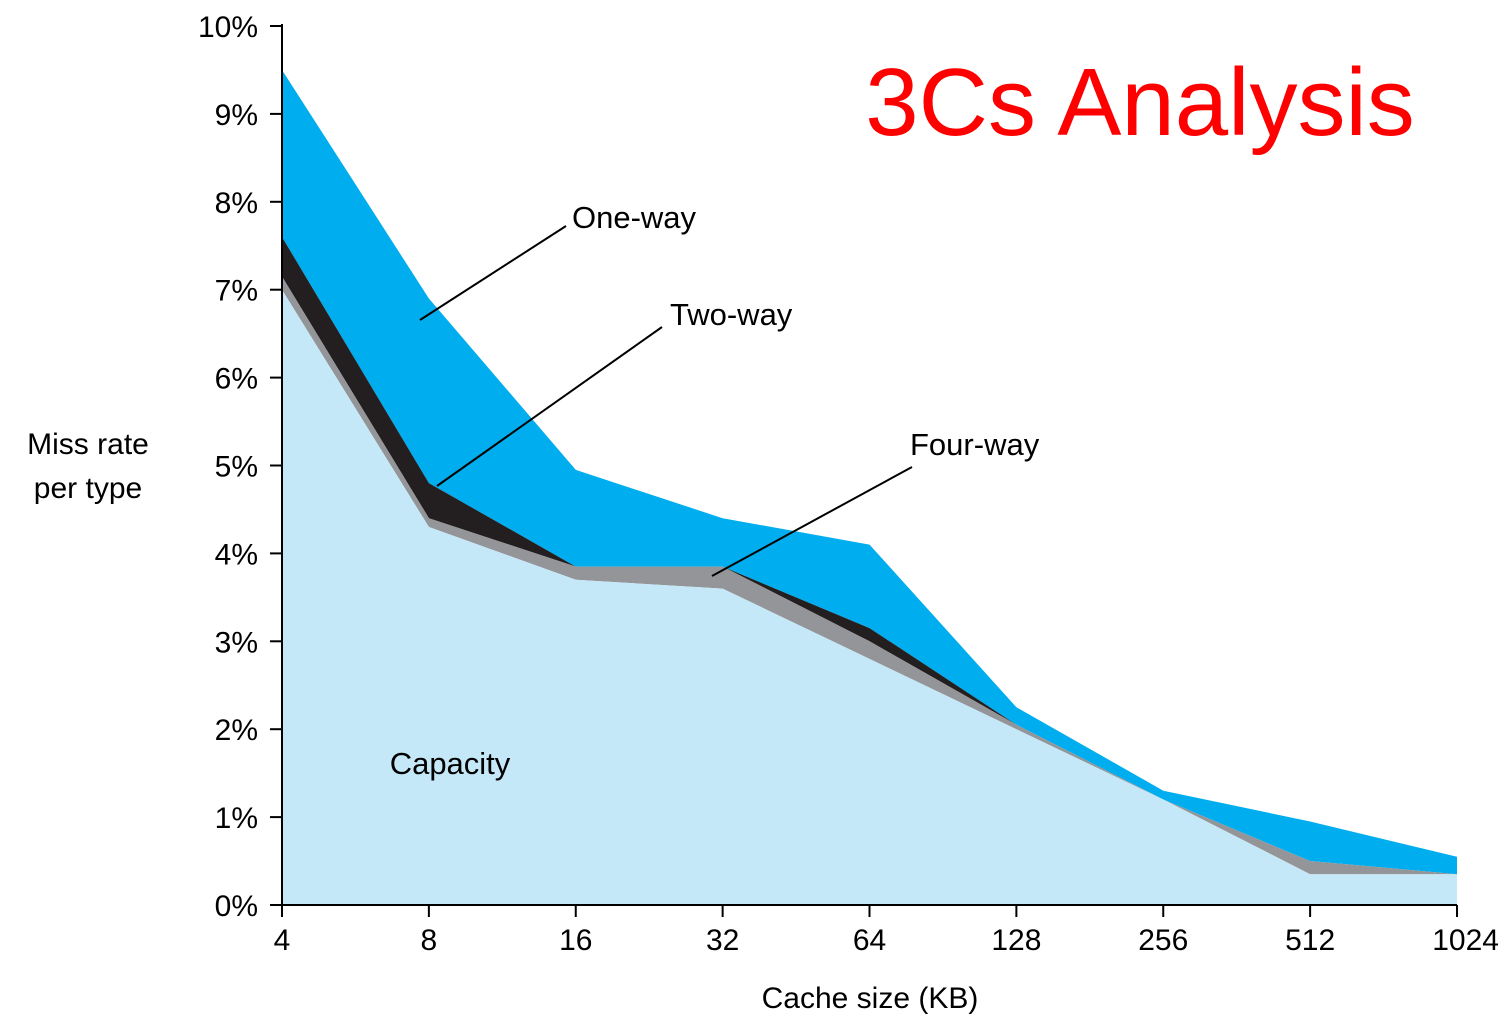  I want to click on y-tick-label: 4%, so click(236, 554).